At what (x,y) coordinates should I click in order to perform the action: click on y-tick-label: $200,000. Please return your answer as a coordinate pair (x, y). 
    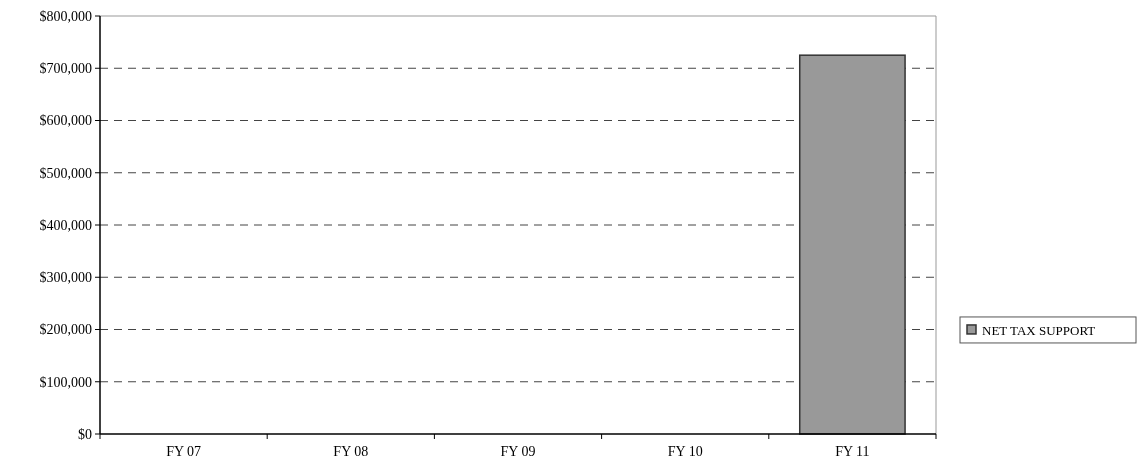
    Looking at the image, I should click on (65, 330).